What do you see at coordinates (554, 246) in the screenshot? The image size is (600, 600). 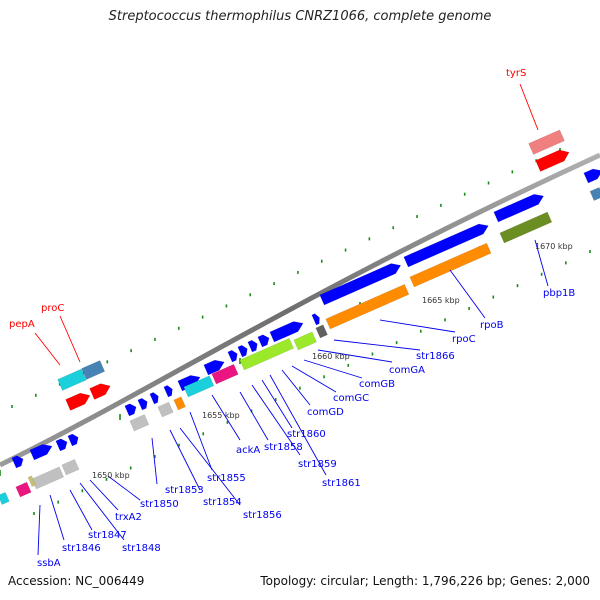 I see `ruler-label-1670: 1670 kbp` at bounding box center [554, 246].